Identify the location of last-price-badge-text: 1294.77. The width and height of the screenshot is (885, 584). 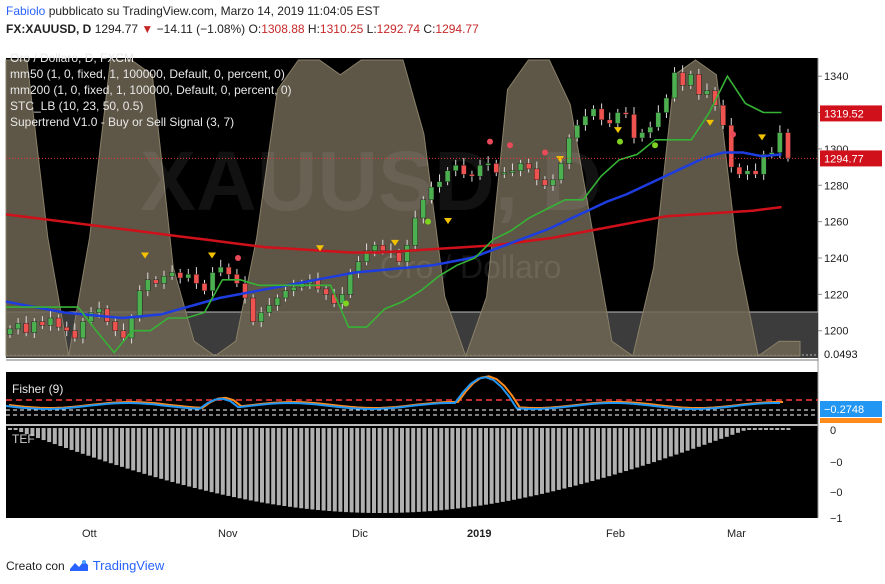
(844, 159).